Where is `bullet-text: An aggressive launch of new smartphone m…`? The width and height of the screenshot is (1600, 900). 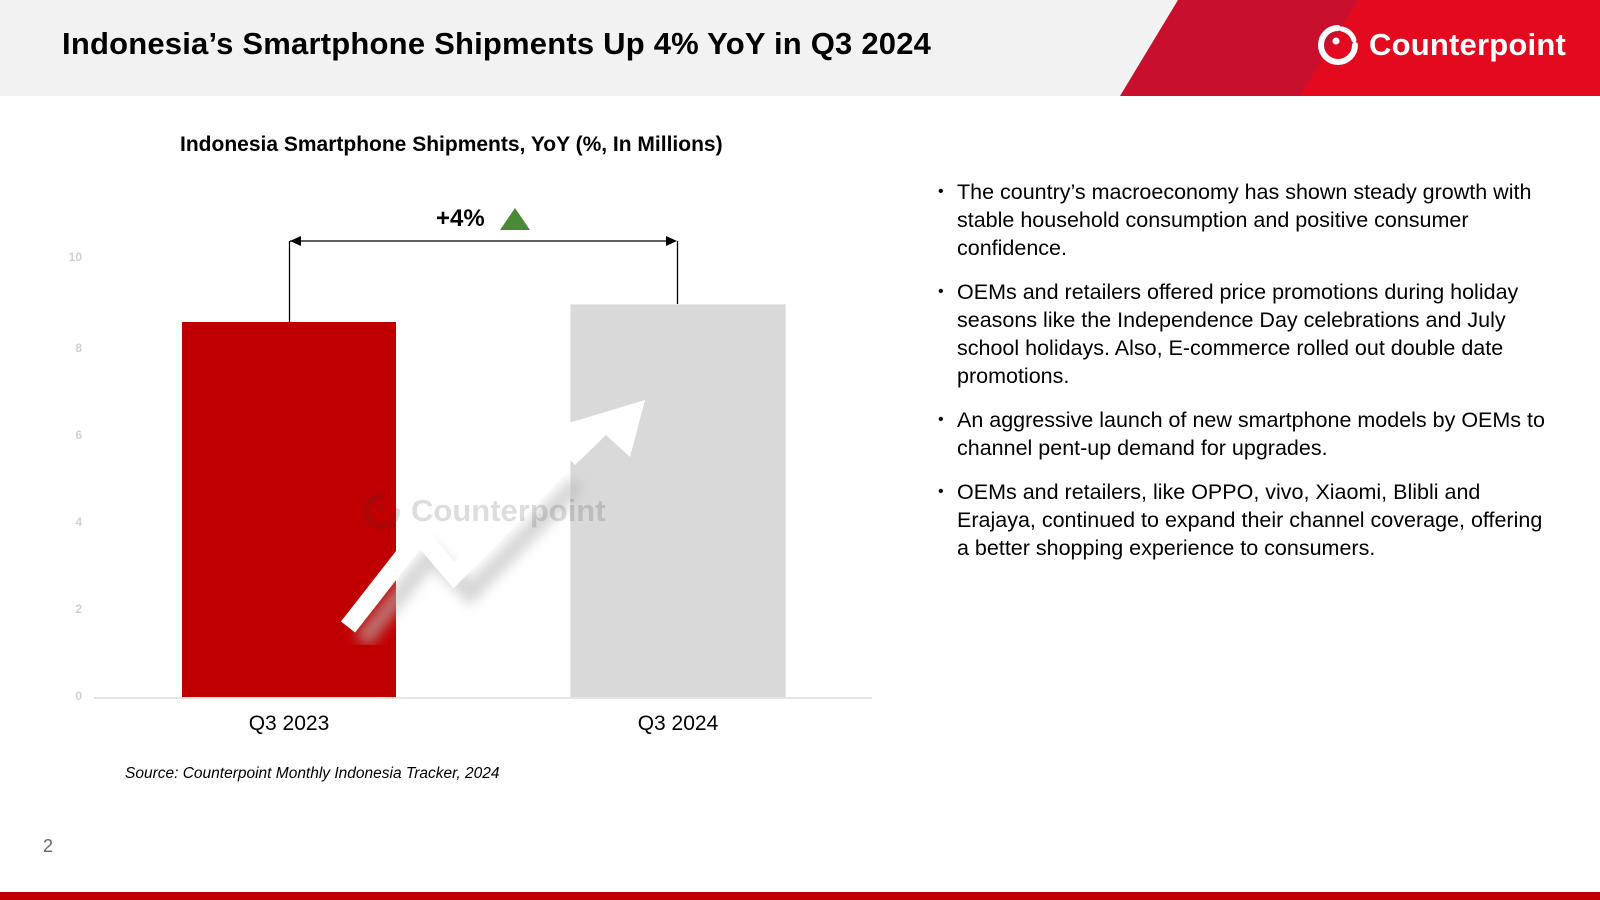
bullet-text: An aggressive launch of new smartphone m… is located at coordinates (1251, 434).